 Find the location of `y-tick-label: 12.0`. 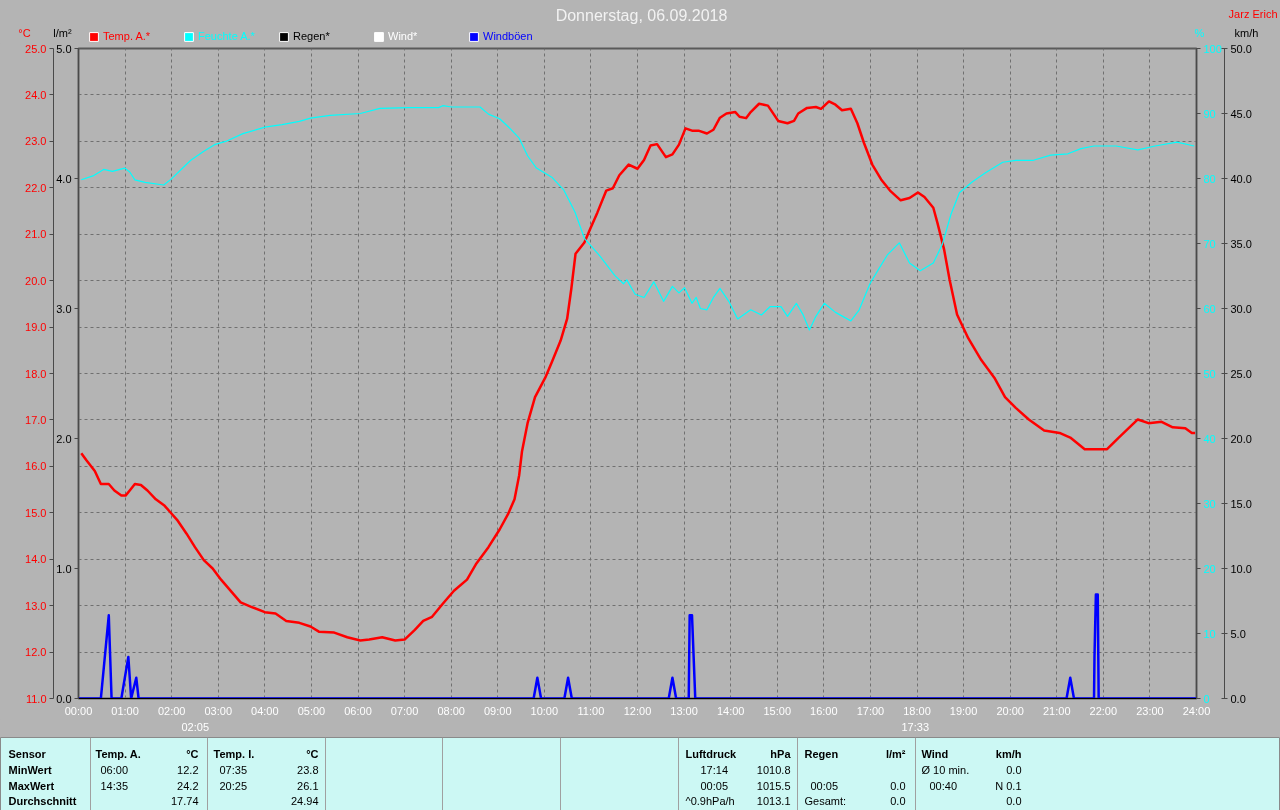

y-tick-label: 12.0 is located at coordinates (36, 652).